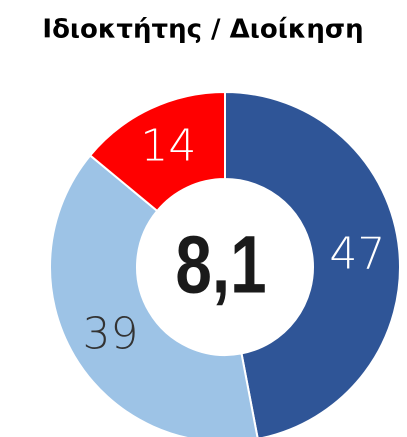 This screenshot has width=407, height=437. Describe the element at coordinates (220, 265) in the screenshot. I see `center-label: 8,1` at that location.